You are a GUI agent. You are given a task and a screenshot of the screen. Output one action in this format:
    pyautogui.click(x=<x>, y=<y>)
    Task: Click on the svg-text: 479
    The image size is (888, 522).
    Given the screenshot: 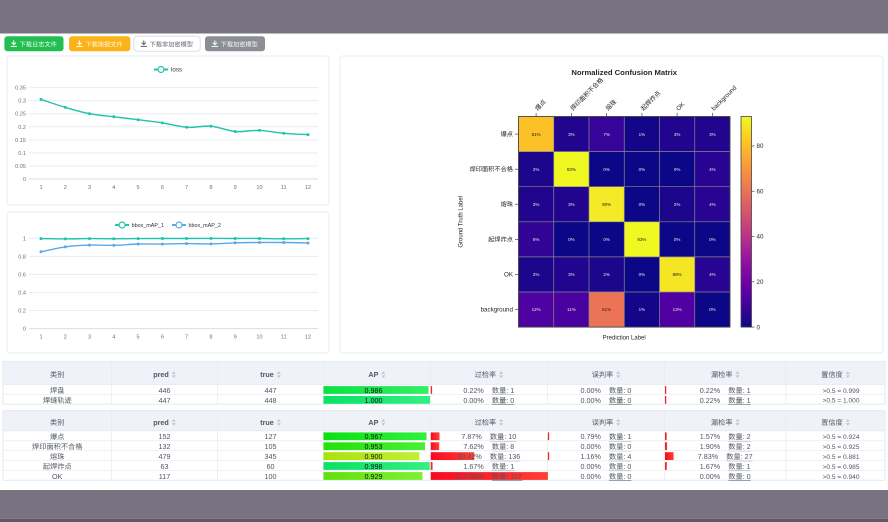 What is the action you would take?
    pyautogui.click(x=165, y=456)
    